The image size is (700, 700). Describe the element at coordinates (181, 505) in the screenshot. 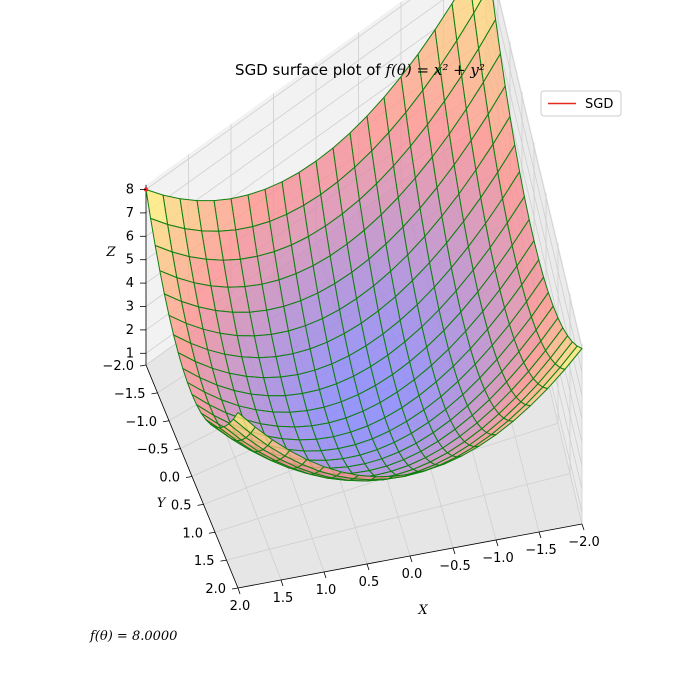

I see `y-tick-label: 0.5` at that location.